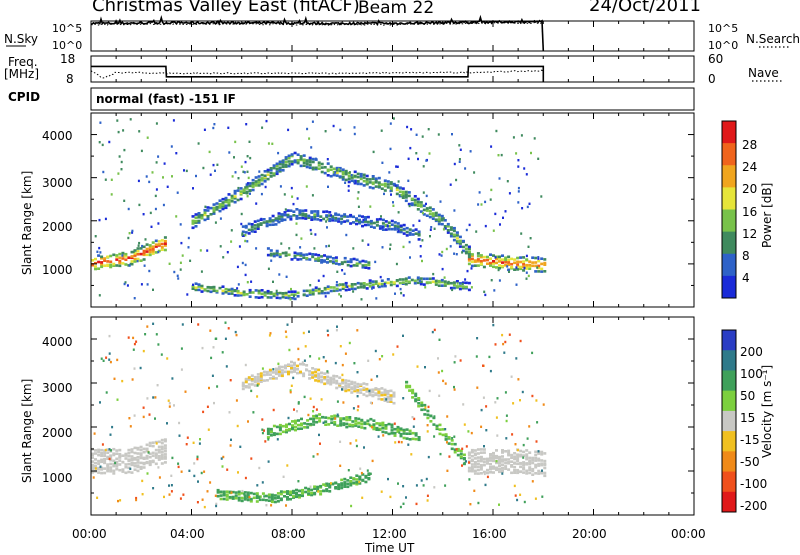 Image resolution: width=800 pixels, height=555 pixels. Describe the element at coordinates (767, 215) in the screenshot. I see `power-cbar-label: Power [dB]` at that location.